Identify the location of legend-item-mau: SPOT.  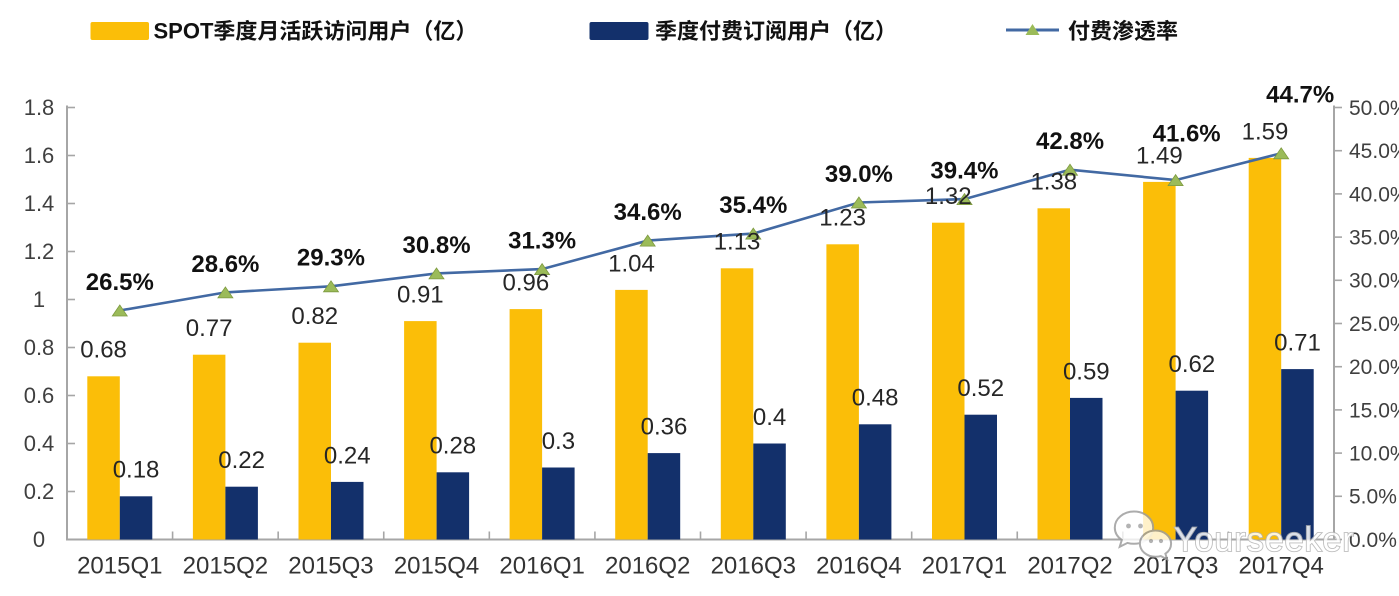
(276, 31).